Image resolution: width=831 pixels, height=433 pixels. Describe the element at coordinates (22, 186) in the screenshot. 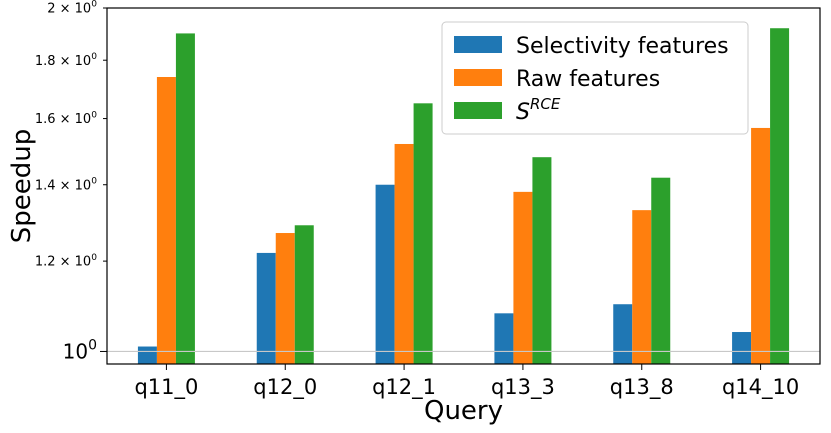

I see `y-axis-title: Speedup` at that location.